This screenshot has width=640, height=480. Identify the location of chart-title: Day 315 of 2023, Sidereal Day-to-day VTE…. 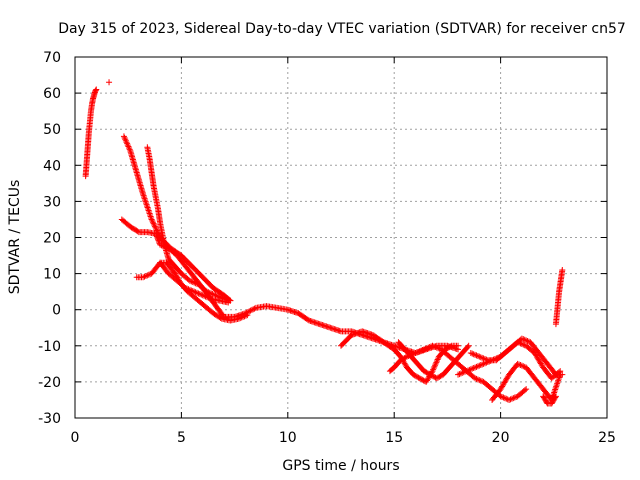
(342, 29).